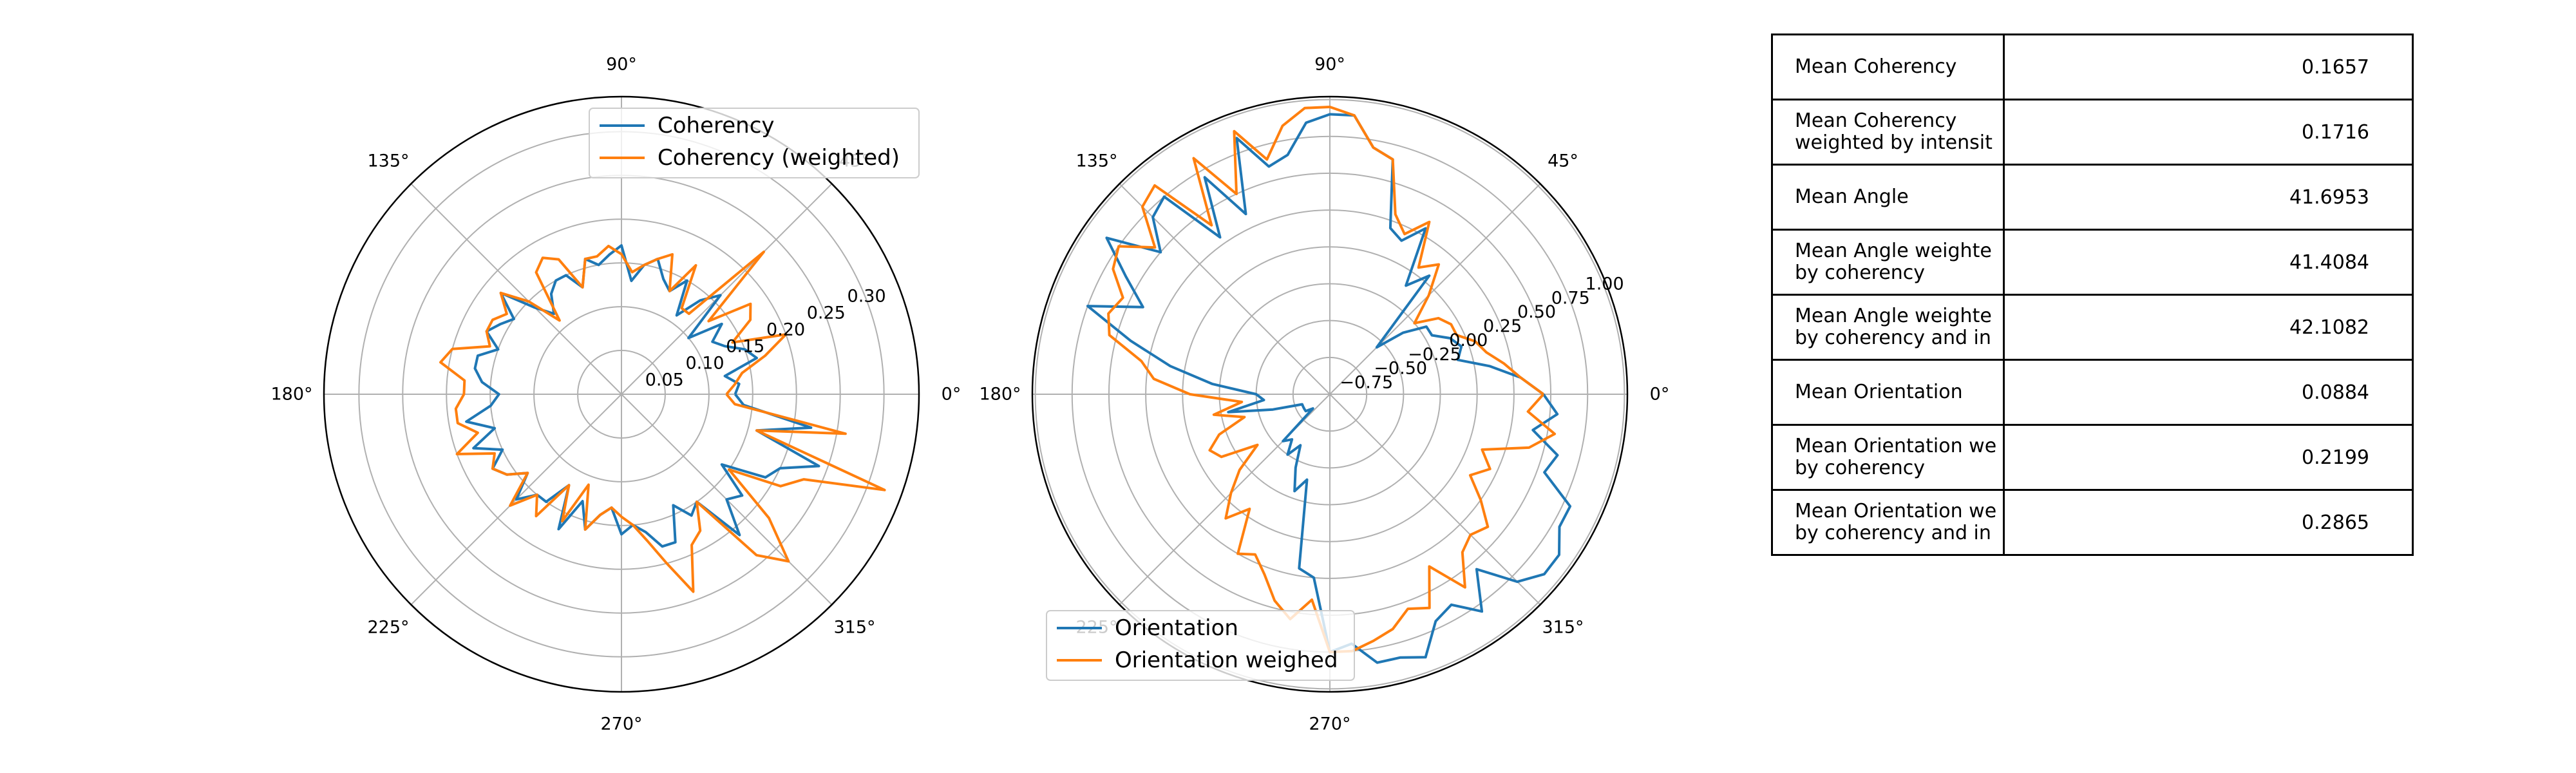 This screenshot has width=2576, height=773. I want to click on radius-tick-label: 1.00, so click(1605, 284).